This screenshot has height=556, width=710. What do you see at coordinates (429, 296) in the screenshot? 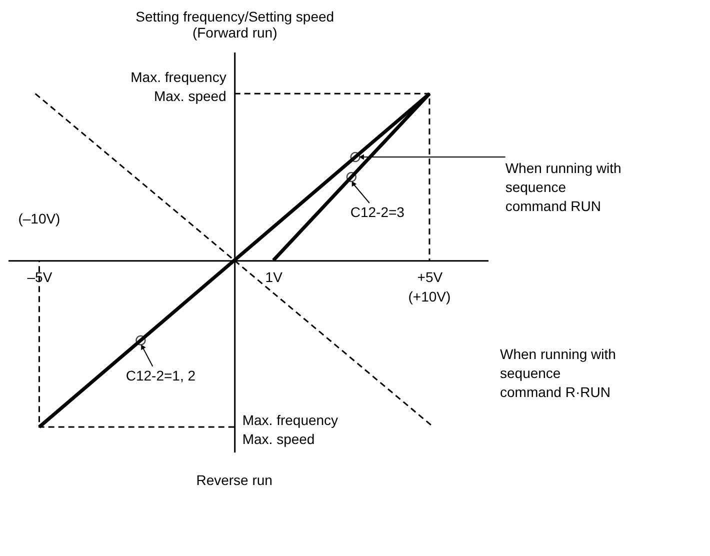
I see `annotation: (+10V)` at bounding box center [429, 296].